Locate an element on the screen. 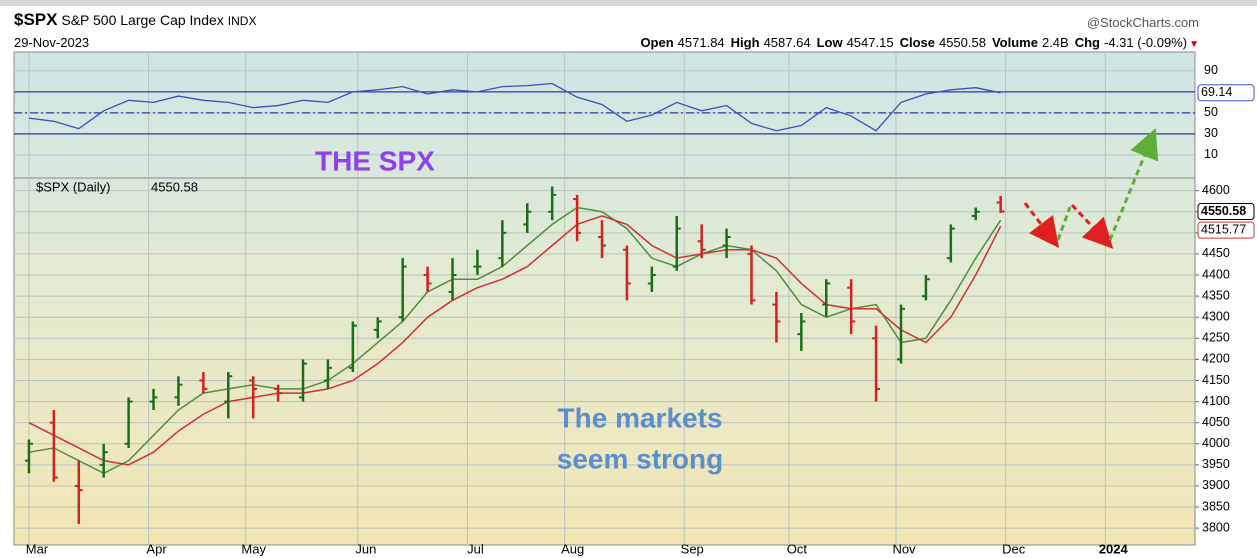 The image size is (1257, 558). rsi-tick-label: 90 is located at coordinates (1211, 70).